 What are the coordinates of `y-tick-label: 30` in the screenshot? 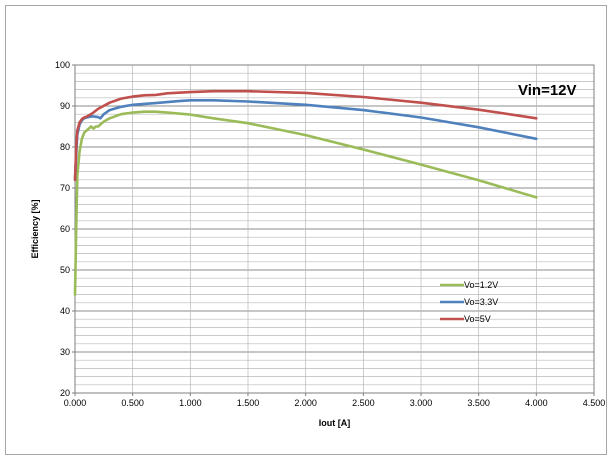 It's located at (65, 352).